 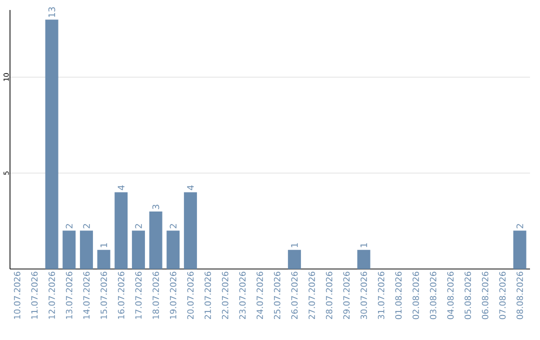 What do you see at coordinates (433, 296) in the screenshot?
I see `x-tick-label: 03.08.2026` at bounding box center [433, 296].